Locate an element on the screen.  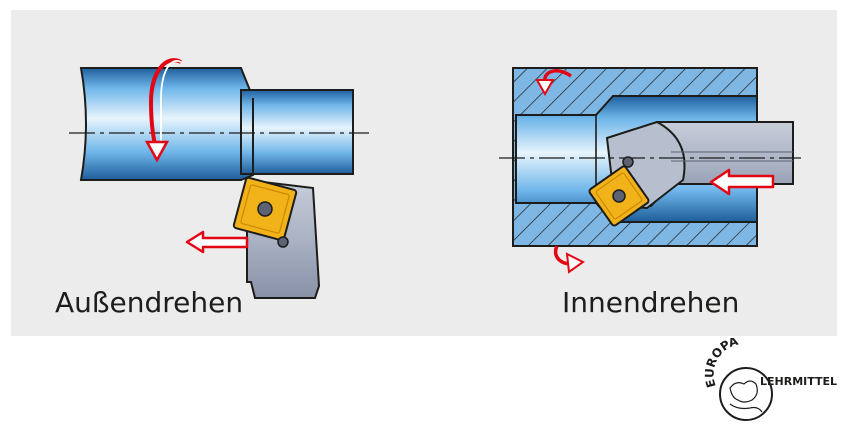
publisher-logo: EUROPA LEHRMITTEL is located at coordinates (774, 381).